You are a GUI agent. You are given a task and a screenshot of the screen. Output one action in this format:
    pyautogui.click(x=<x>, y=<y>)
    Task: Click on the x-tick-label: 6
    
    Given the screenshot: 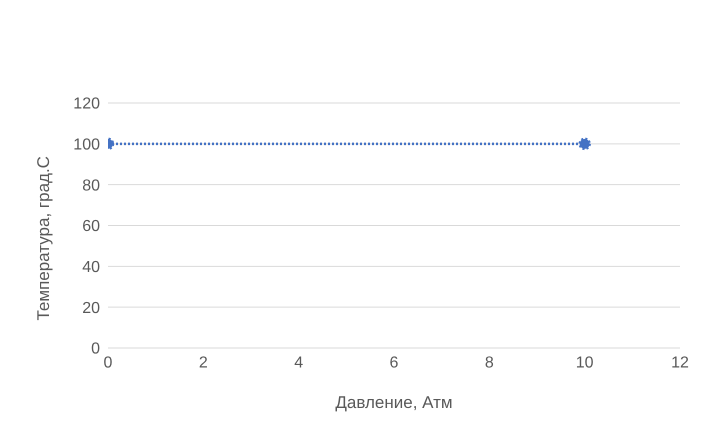 What is the action you would take?
    pyautogui.click(x=394, y=363)
    